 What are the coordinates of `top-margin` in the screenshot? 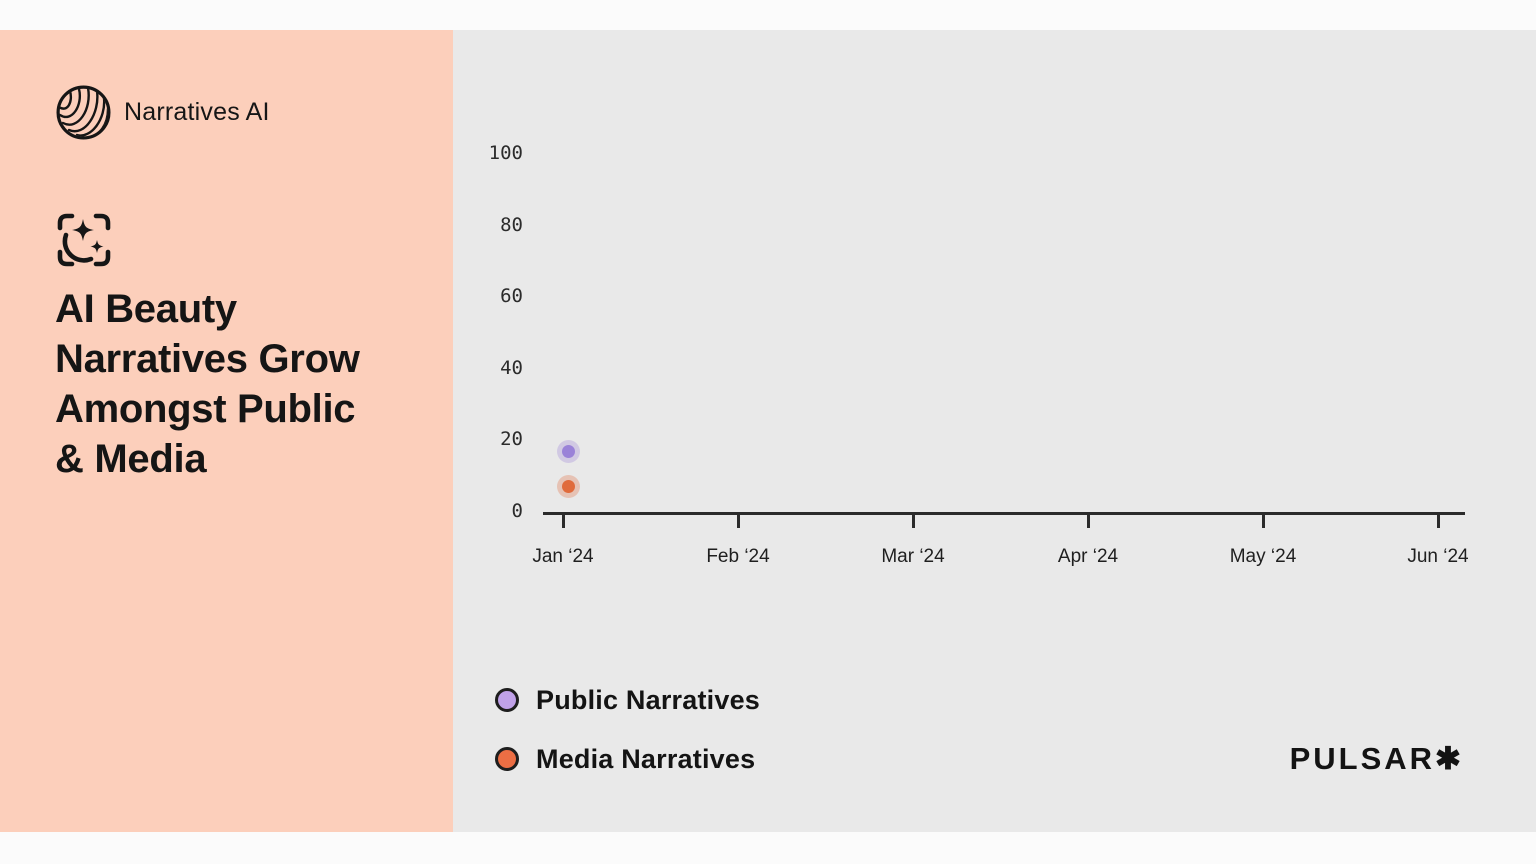 It's located at (768, 15).